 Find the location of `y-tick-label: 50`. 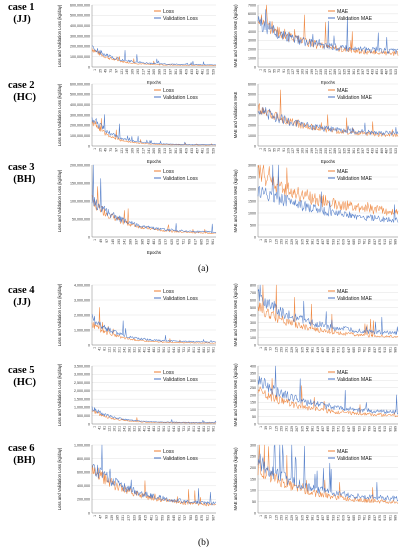

y-tick-label: 50 is located at coordinates (254, 417).